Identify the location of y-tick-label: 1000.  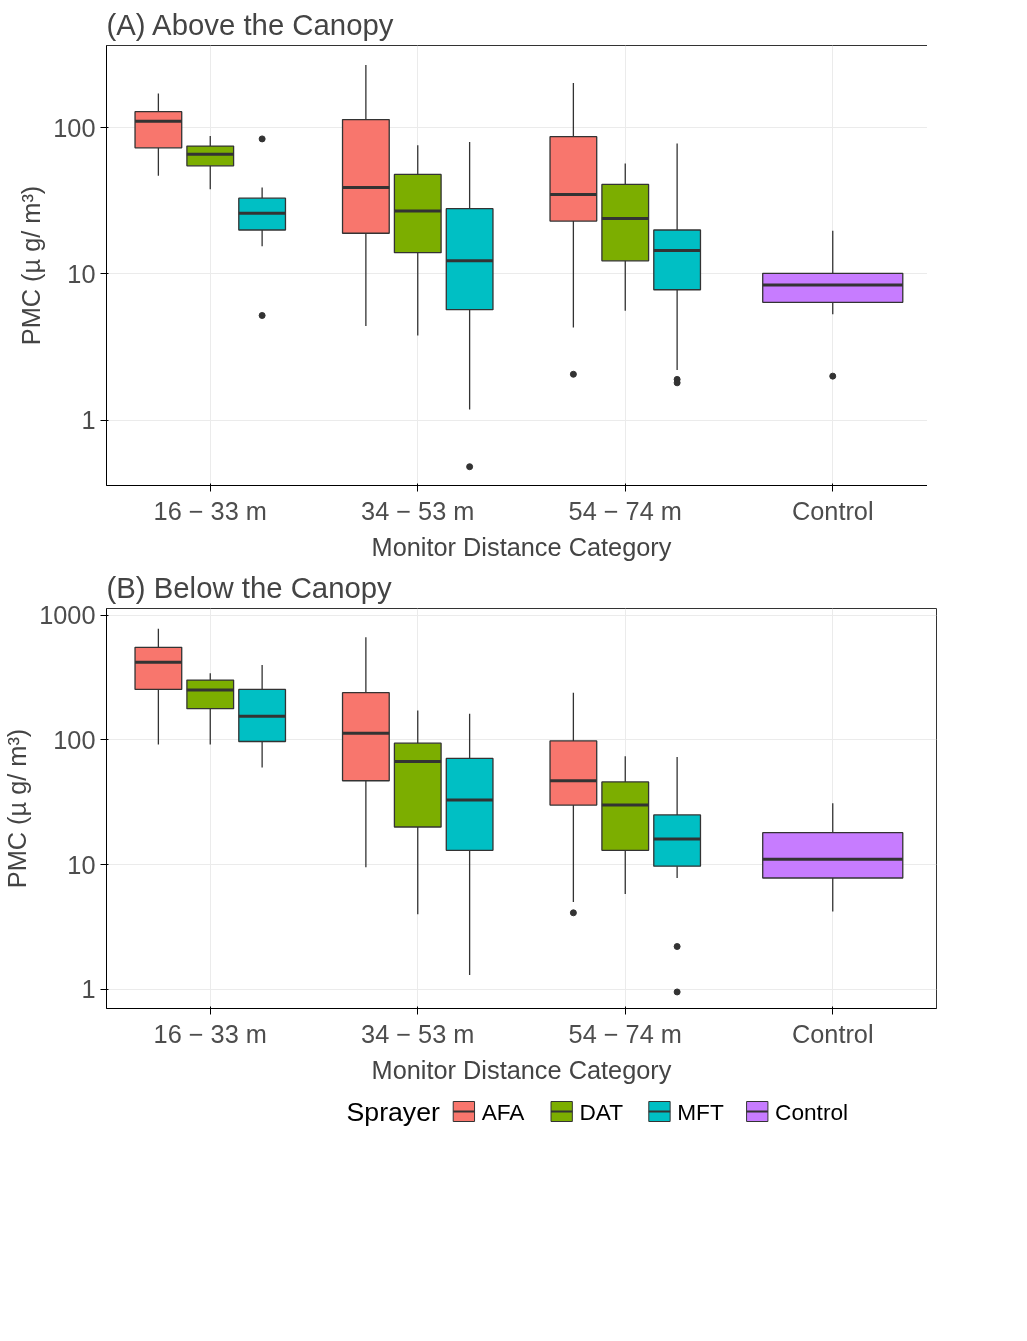
(67, 615).